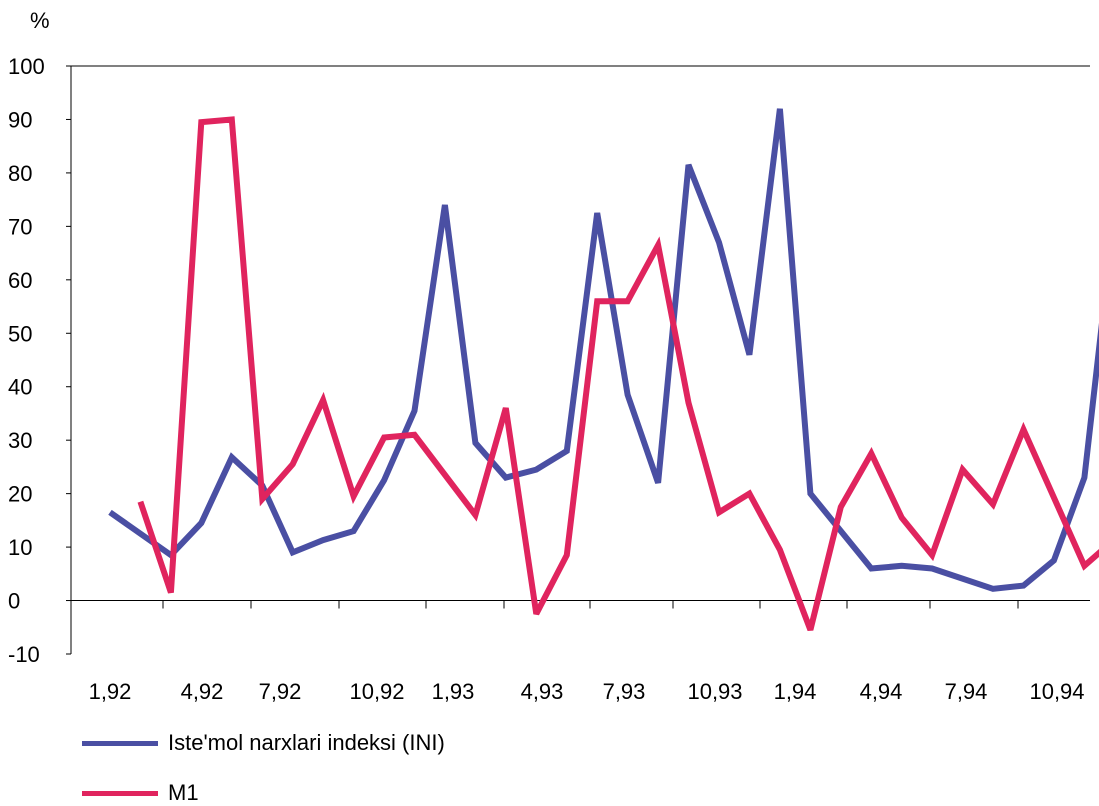 The image size is (1099, 806). Describe the element at coordinates (20, 280) in the screenshot. I see `y-tick-label: 60` at that location.